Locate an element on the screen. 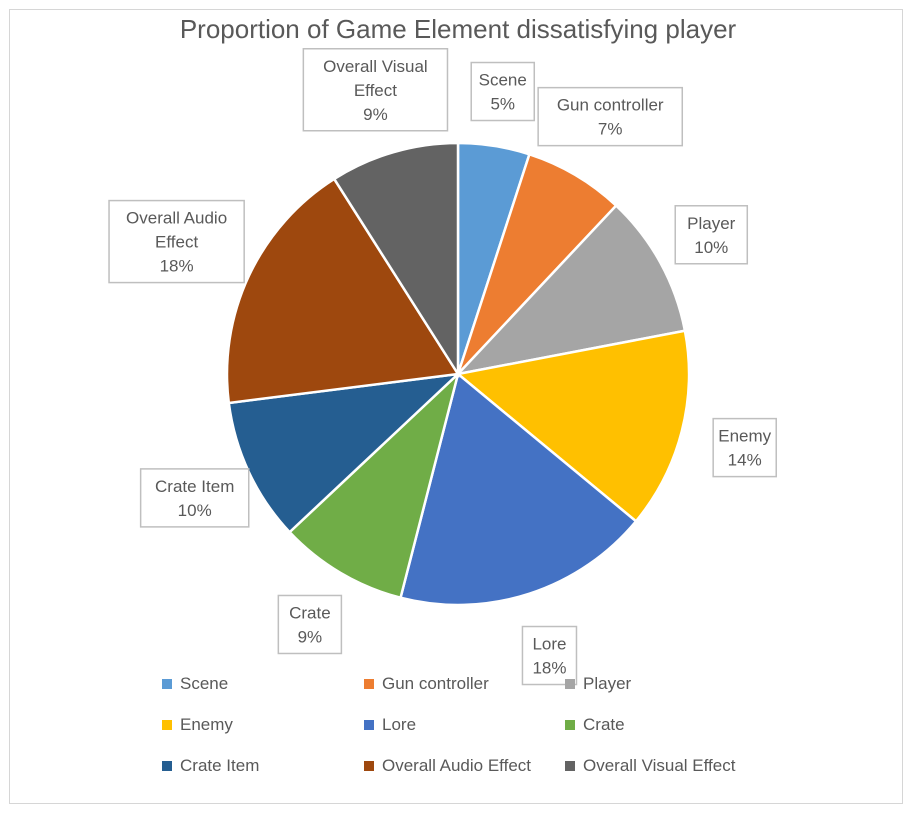 This screenshot has width=913, height=817. svg-text: 5% is located at coordinates (502, 104).